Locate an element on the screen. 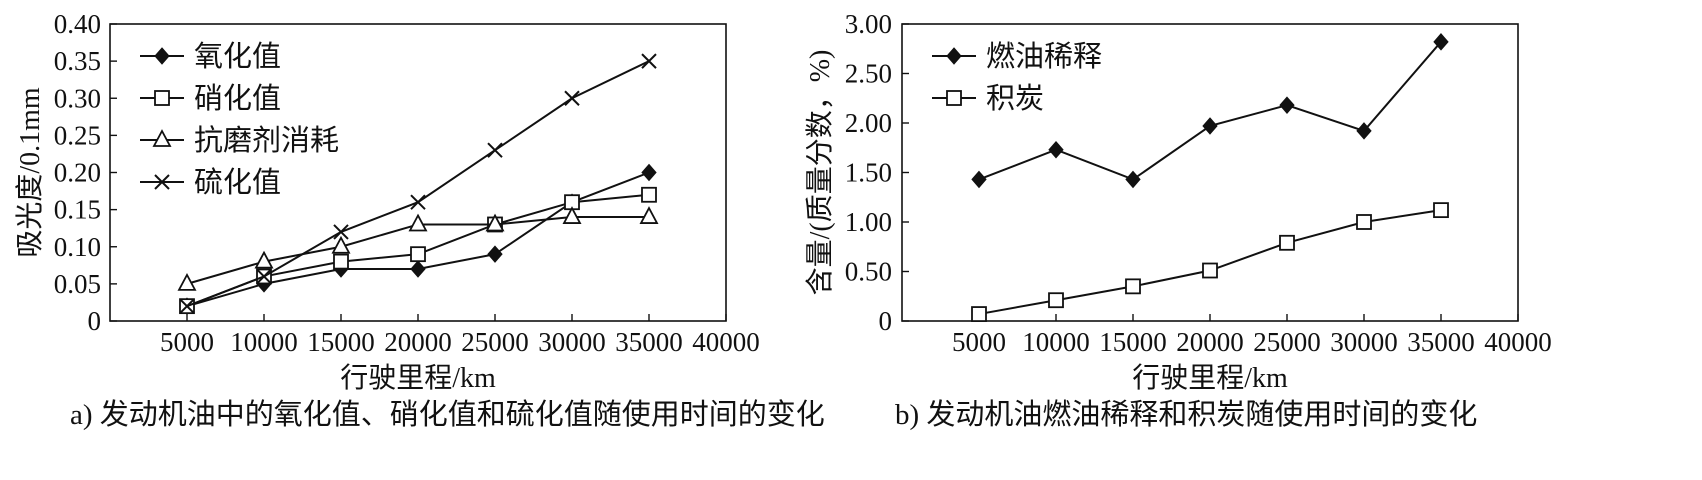 This screenshot has width=1702, height=480. y-tick-label: 0.20 is located at coordinates (77, 173).